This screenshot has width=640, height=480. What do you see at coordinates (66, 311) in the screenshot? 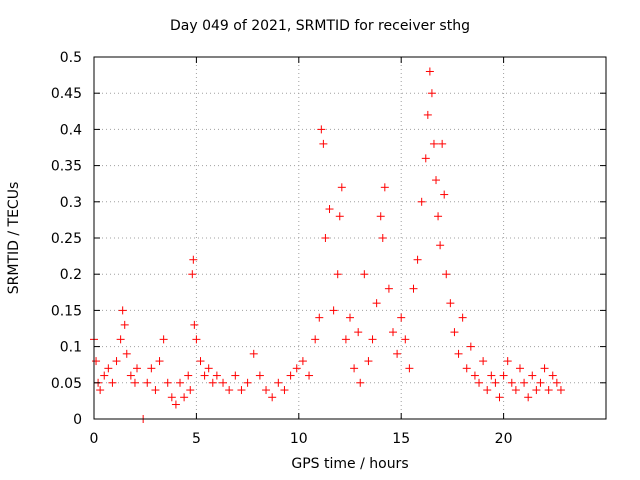
I see `y-tick-label: 0.15` at bounding box center [66, 311].